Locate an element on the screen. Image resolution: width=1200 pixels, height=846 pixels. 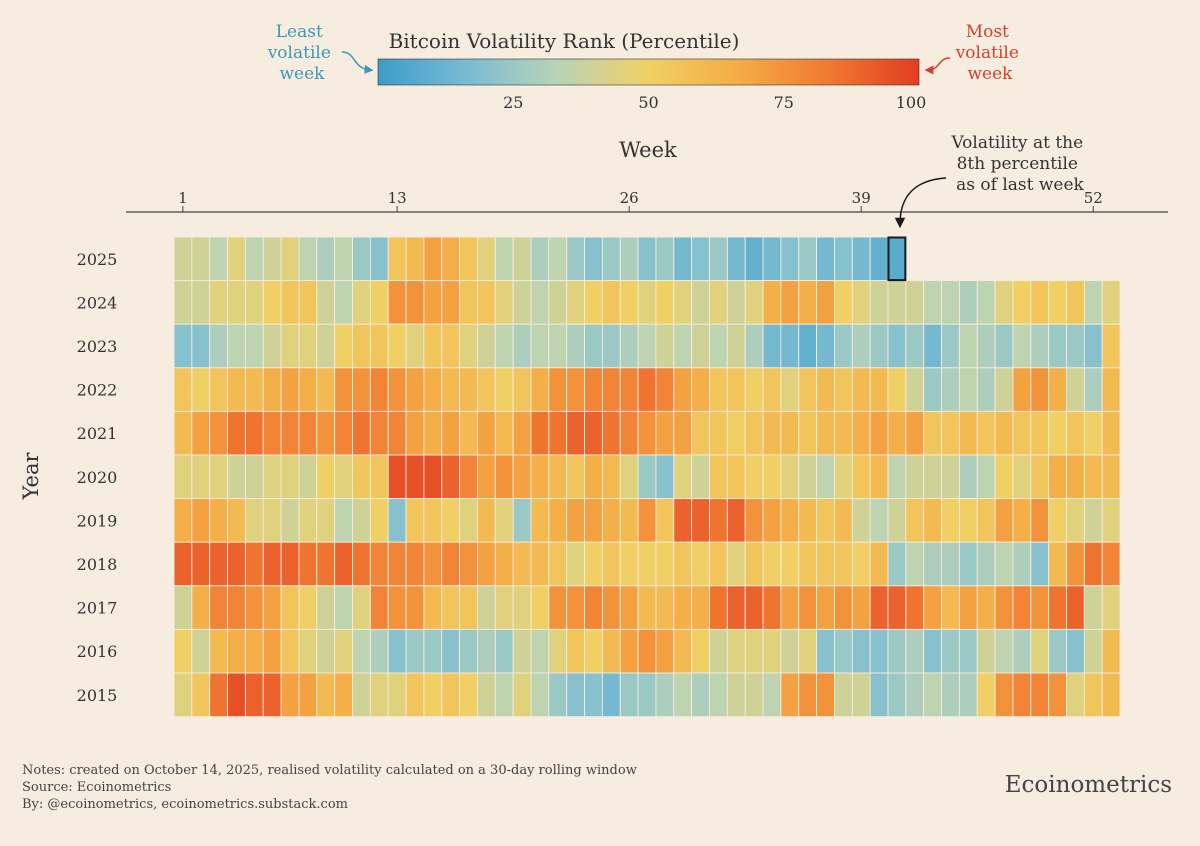
current-week-outline is located at coordinates (897, 259).